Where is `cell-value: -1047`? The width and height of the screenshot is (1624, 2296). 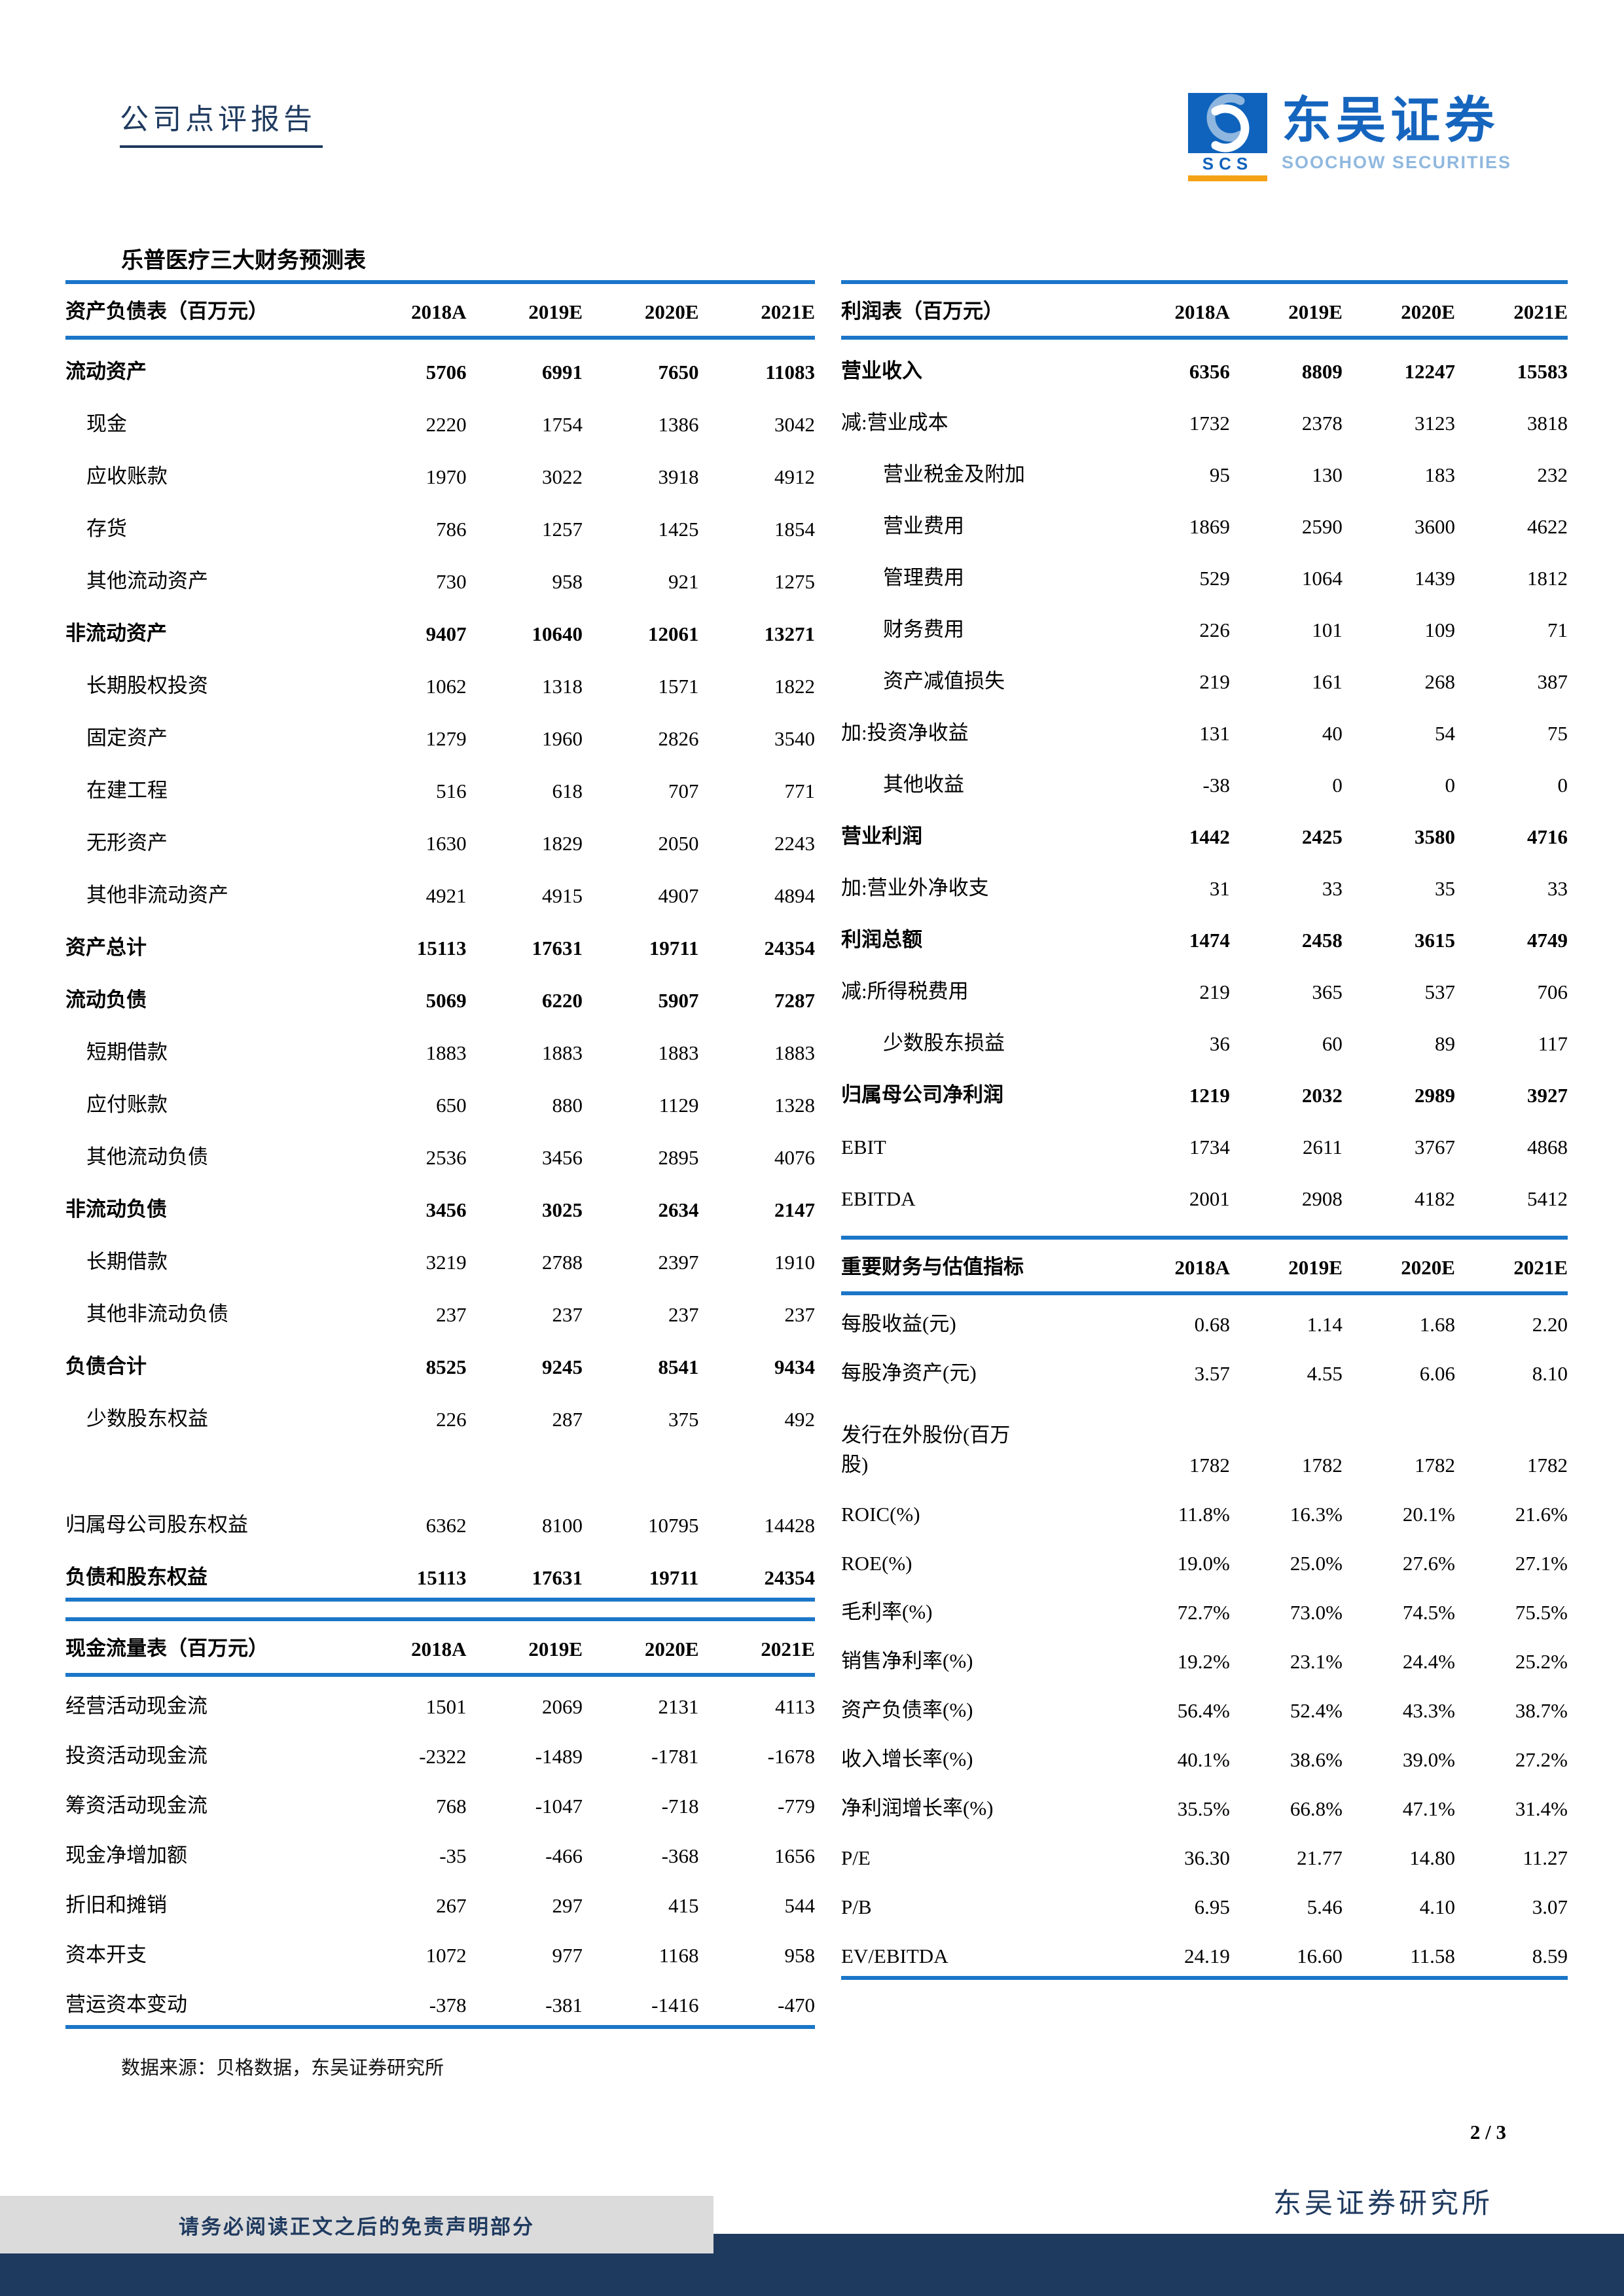 cell-value: -1047 is located at coordinates (559, 1807).